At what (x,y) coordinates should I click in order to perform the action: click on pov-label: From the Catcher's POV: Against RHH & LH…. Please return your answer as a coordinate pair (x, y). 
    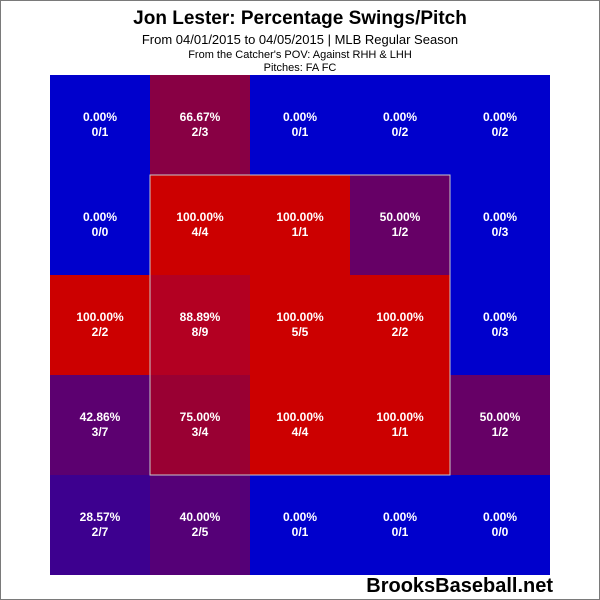
    Looking at the image, I should click on (300, 55).